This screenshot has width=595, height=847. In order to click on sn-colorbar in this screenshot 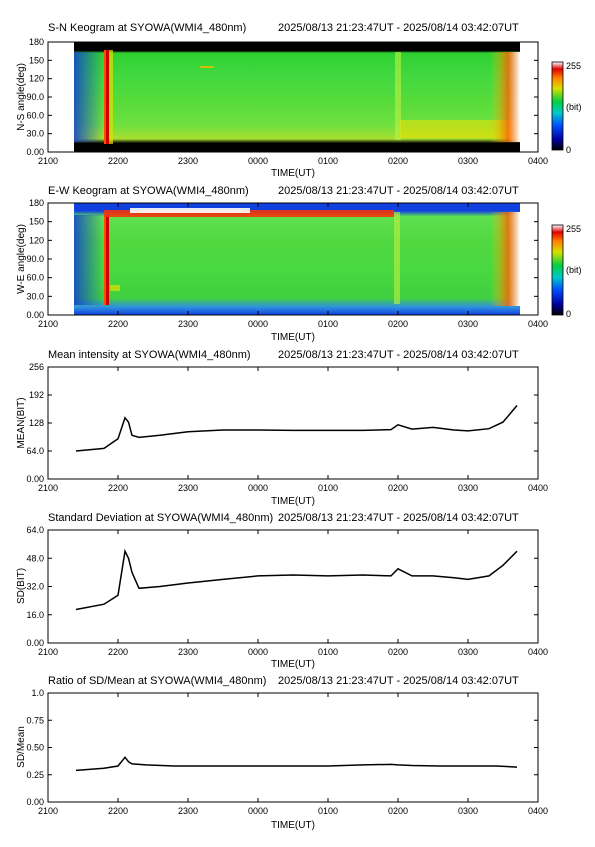, I will do `click(557, 106)`.